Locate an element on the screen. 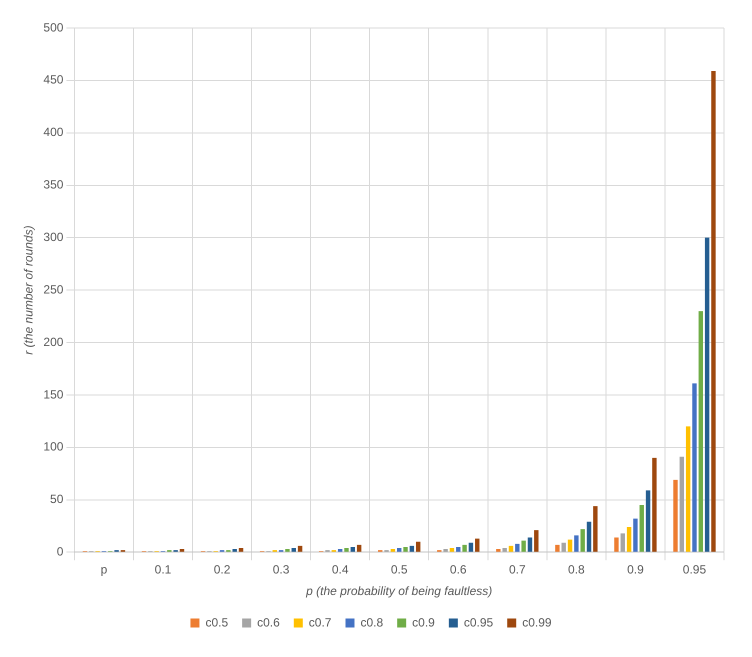 The width and height of the screenshot is (752, 657). legend-label: c0.95 is located at coordinates (479, 622).